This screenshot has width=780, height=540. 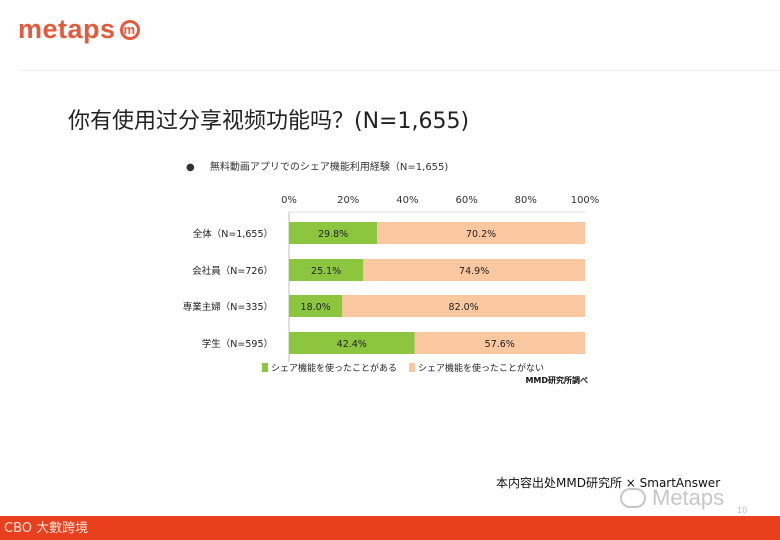 I want to click on wechat-icon, so click(x=633, y=498).